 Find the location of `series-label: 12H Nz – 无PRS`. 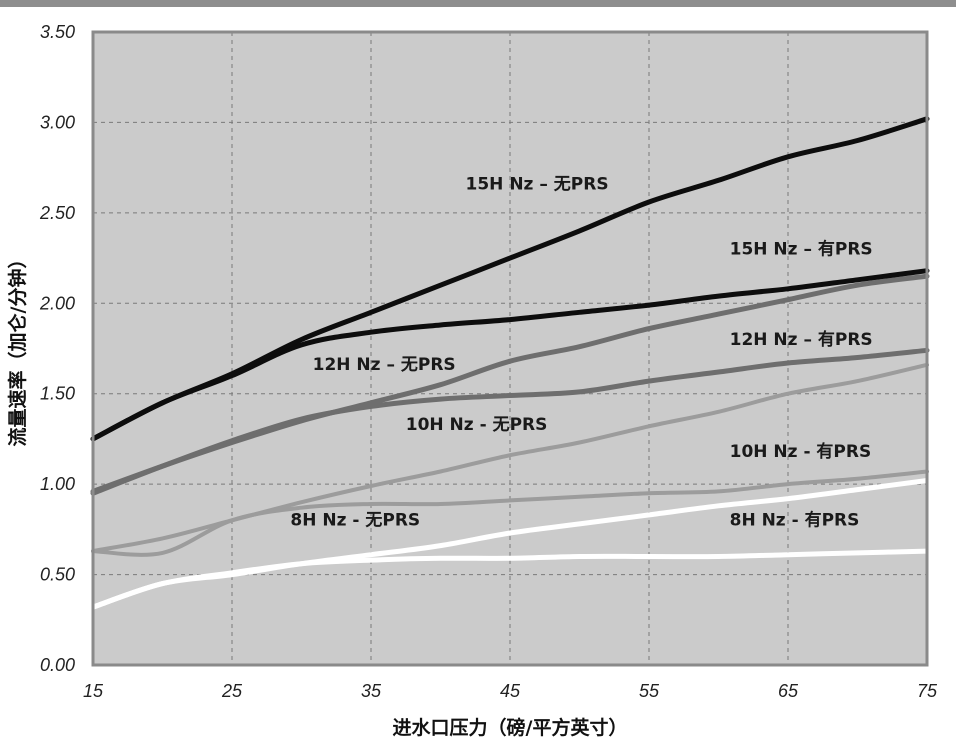

series-label: 12H Nz – 无PRS is located at coordinates (384, 365).